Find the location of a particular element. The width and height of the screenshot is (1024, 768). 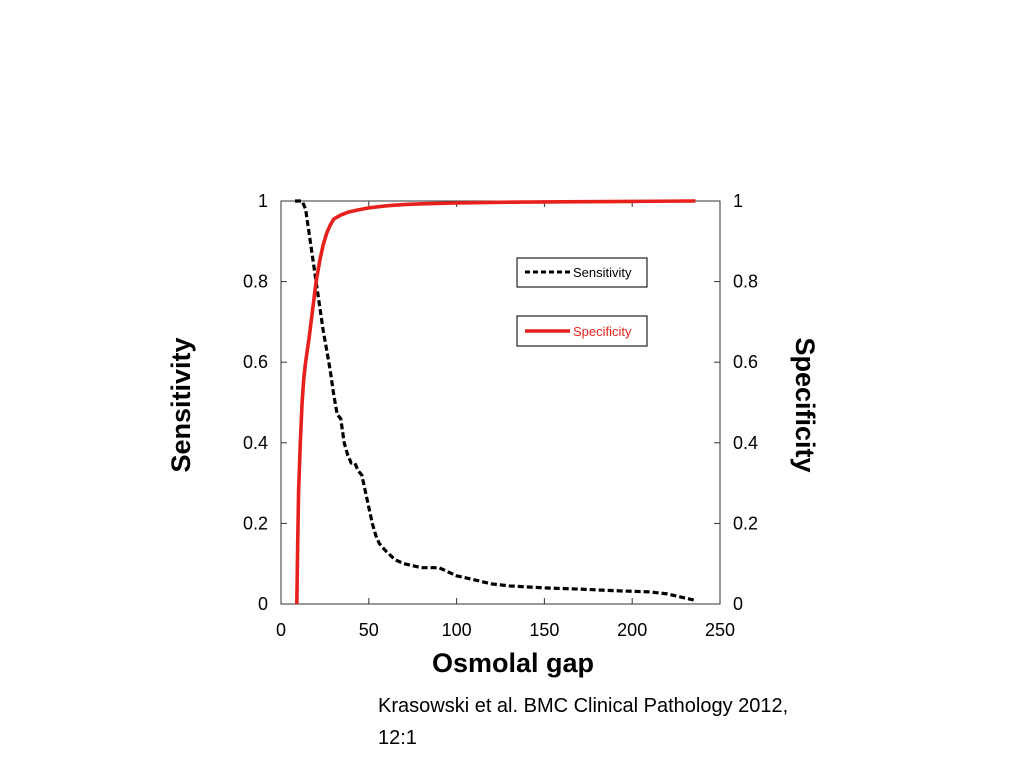

y-tick-label-right: 0.4 is located at coordinates (745, 443).